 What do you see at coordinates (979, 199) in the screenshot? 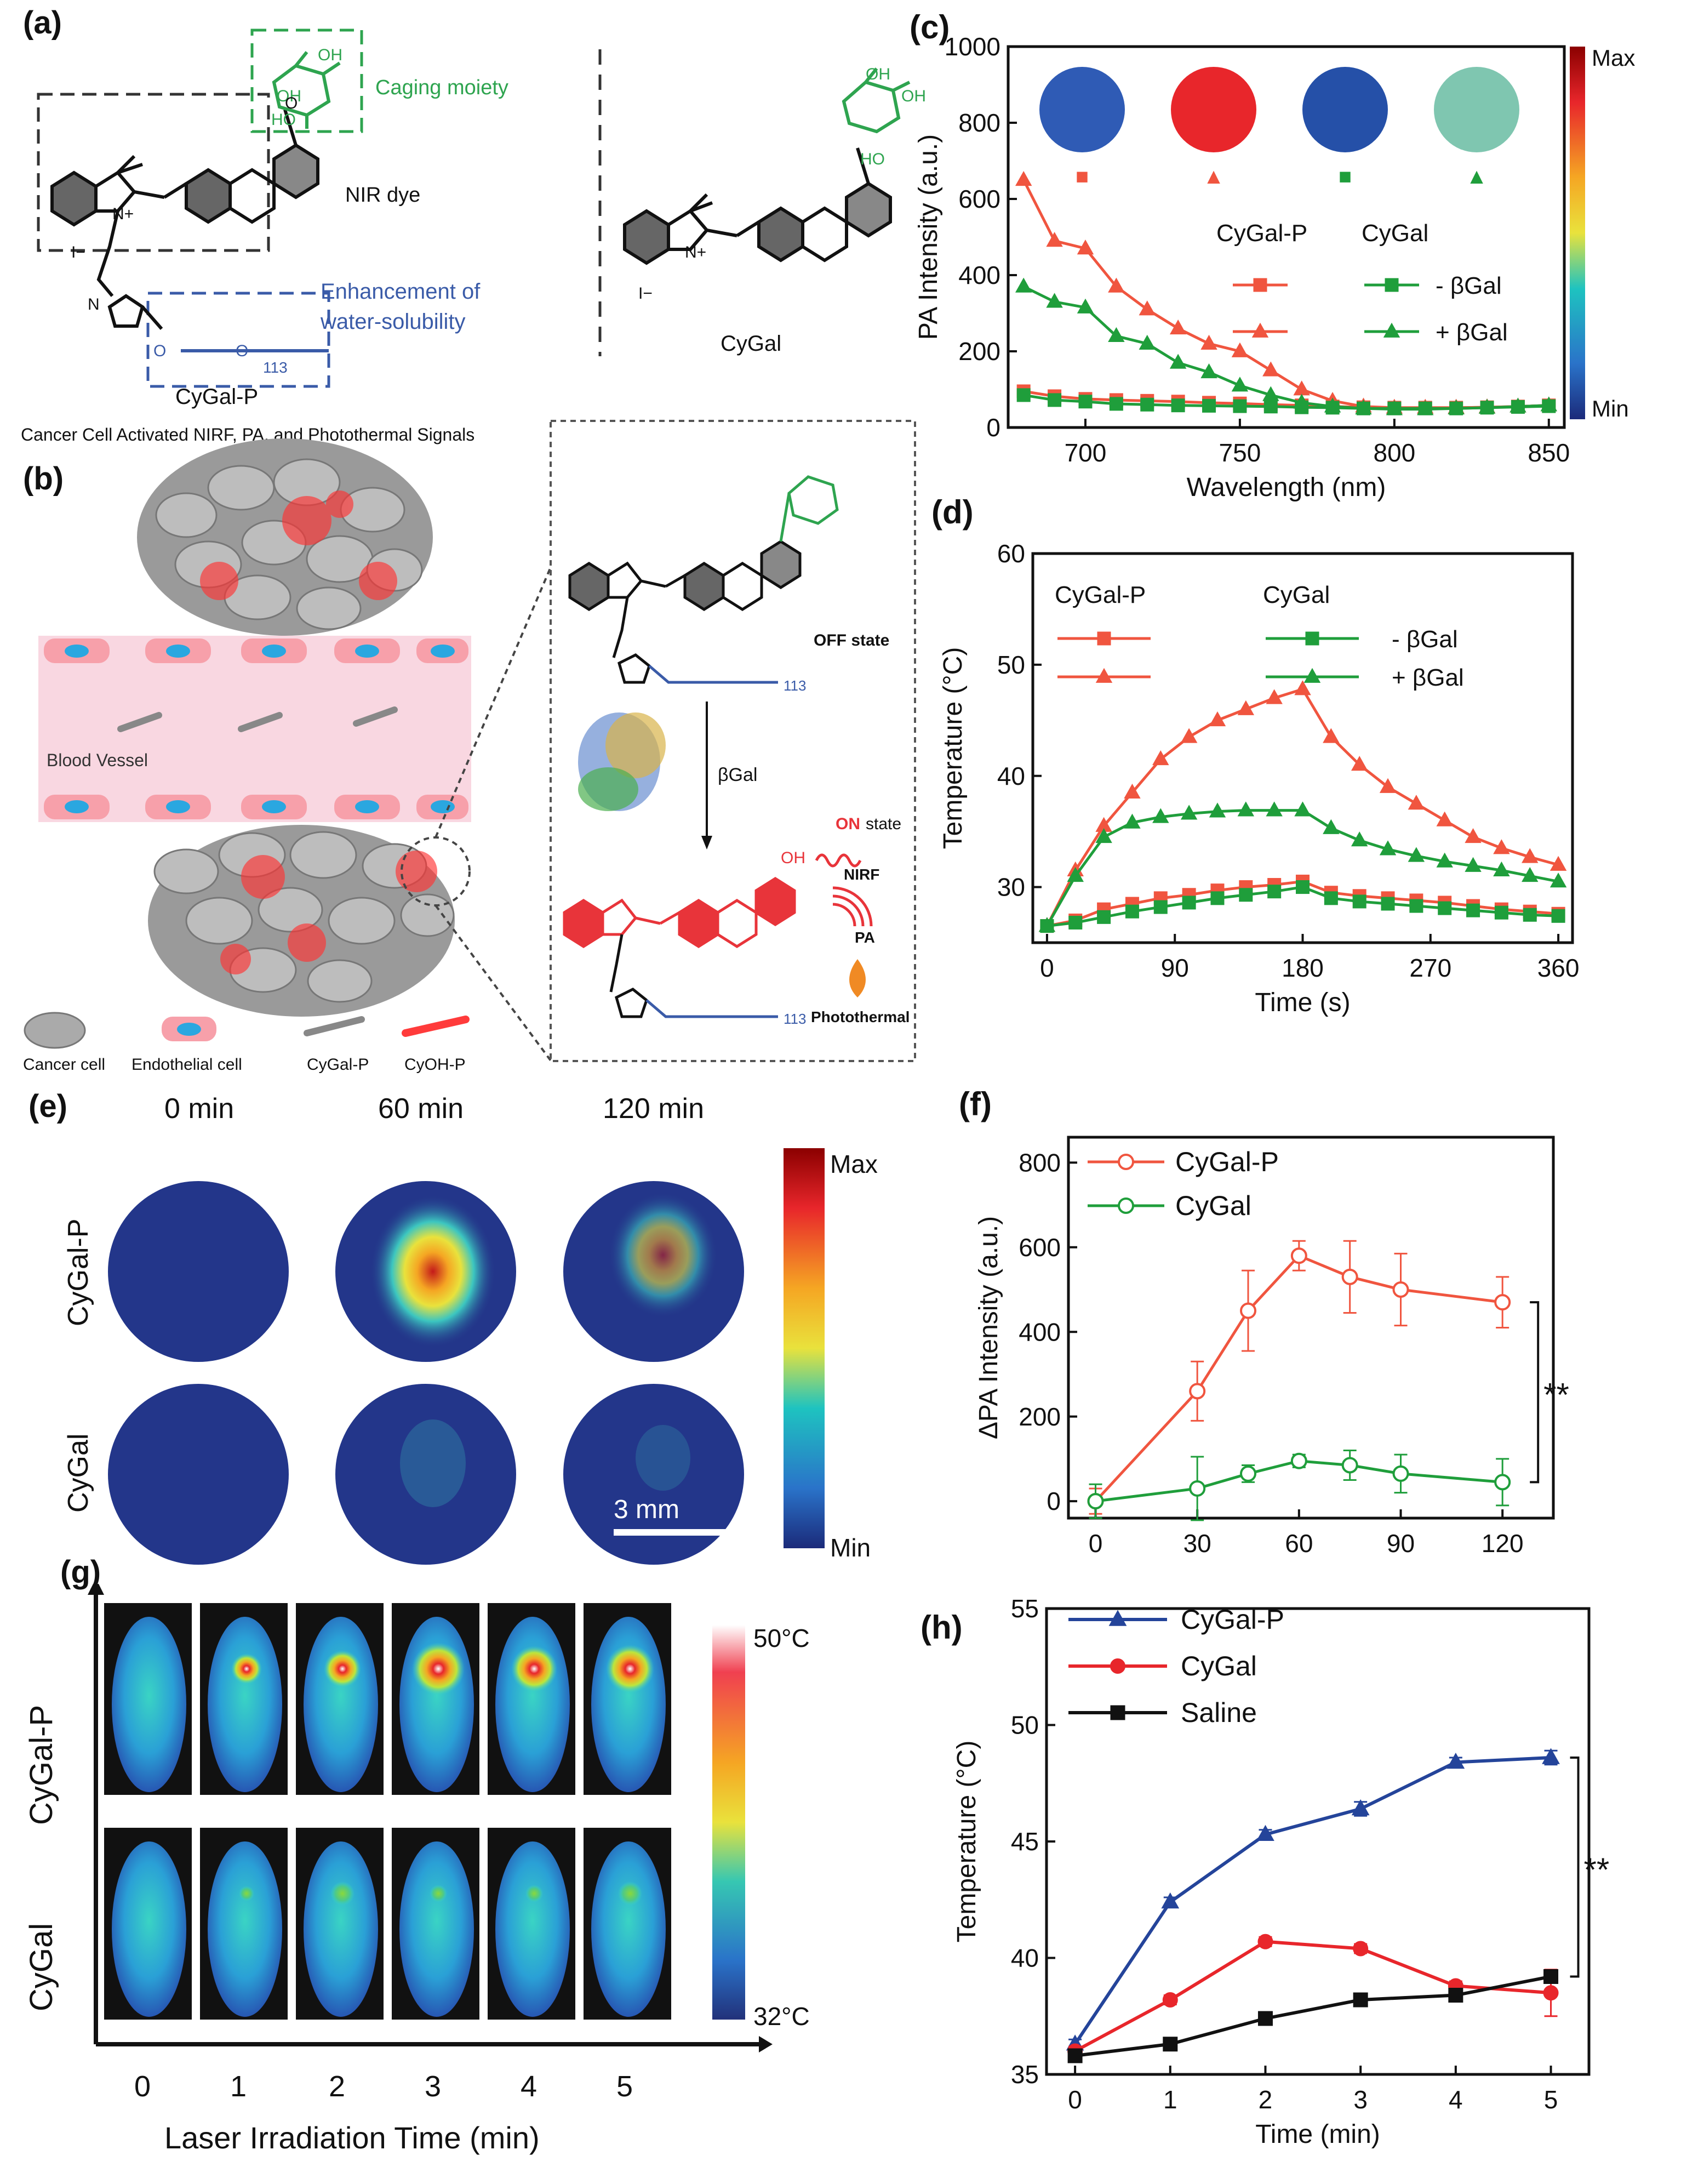
I see `y-tick-label: 600` at bounding box center [979, 199].